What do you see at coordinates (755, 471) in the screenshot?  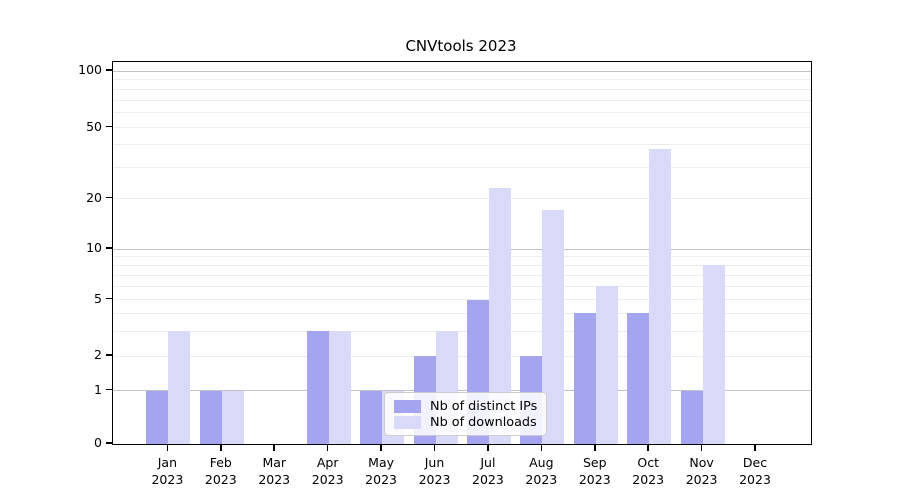 I see `x-tick-label-dec: Dec 2023` at bounding box center [755, 471].